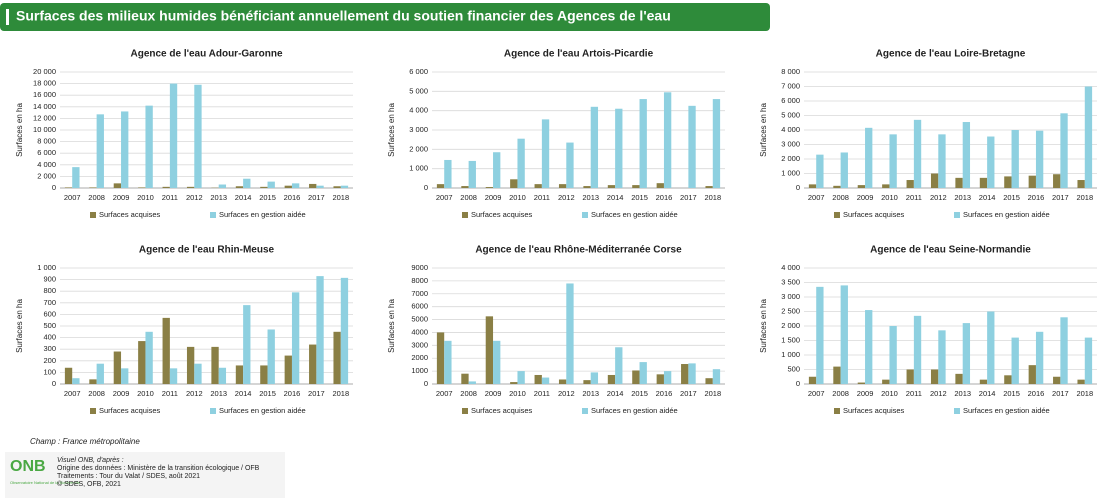 The height and width of the screenshot is (503, 1110). Describe the element at coordinates (790, 85) in the screenshot. I see `y-tick-label: 7 000` at that location.